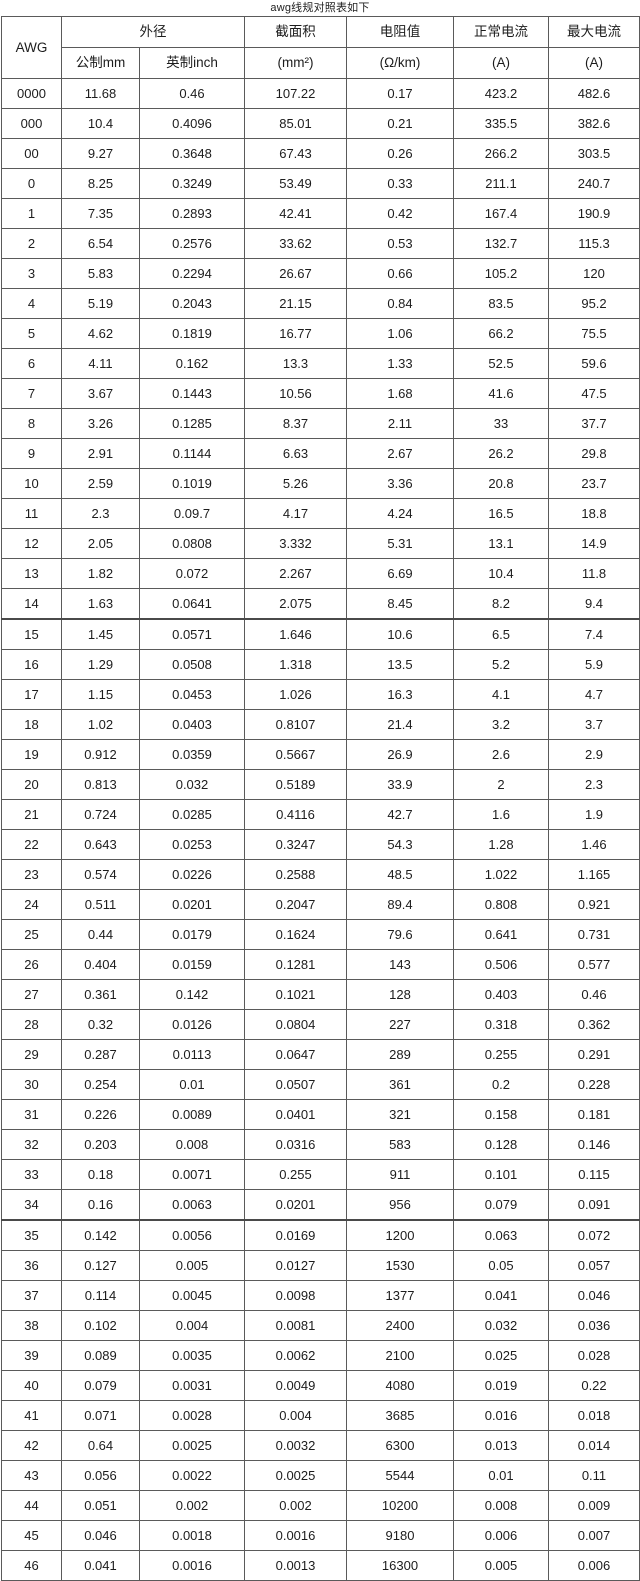 The width and height of the screenshot is (640, 1581). Describe the element at coordinates (295, 243) in the screenshot. I see `cell-cross-section-mm2: 33.62` at that location.